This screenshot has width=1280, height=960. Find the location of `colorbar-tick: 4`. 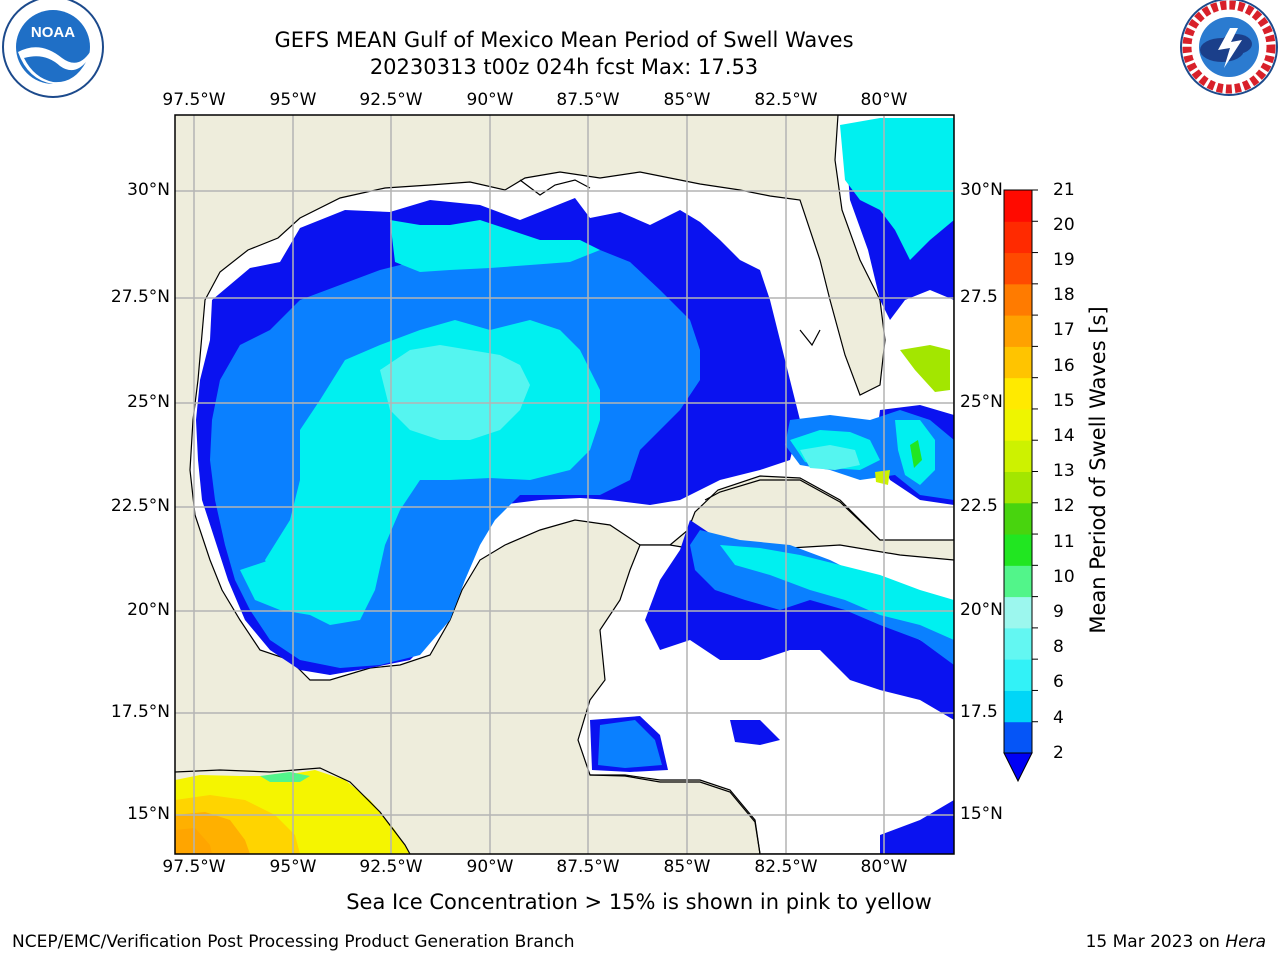

colorbar-tick: 4 is located at coordinates (1058, 718).